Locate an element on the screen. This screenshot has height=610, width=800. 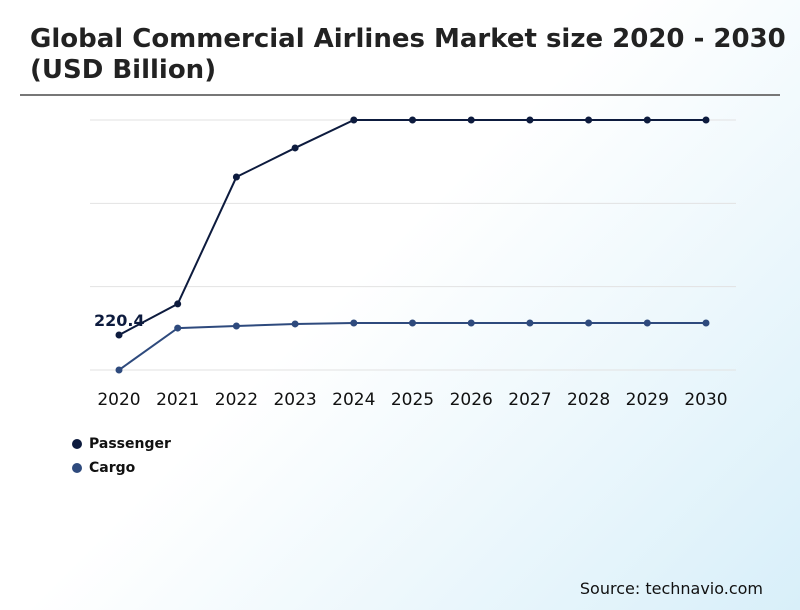
x-tick-label: 2025 is located at coordinates (412, 400).